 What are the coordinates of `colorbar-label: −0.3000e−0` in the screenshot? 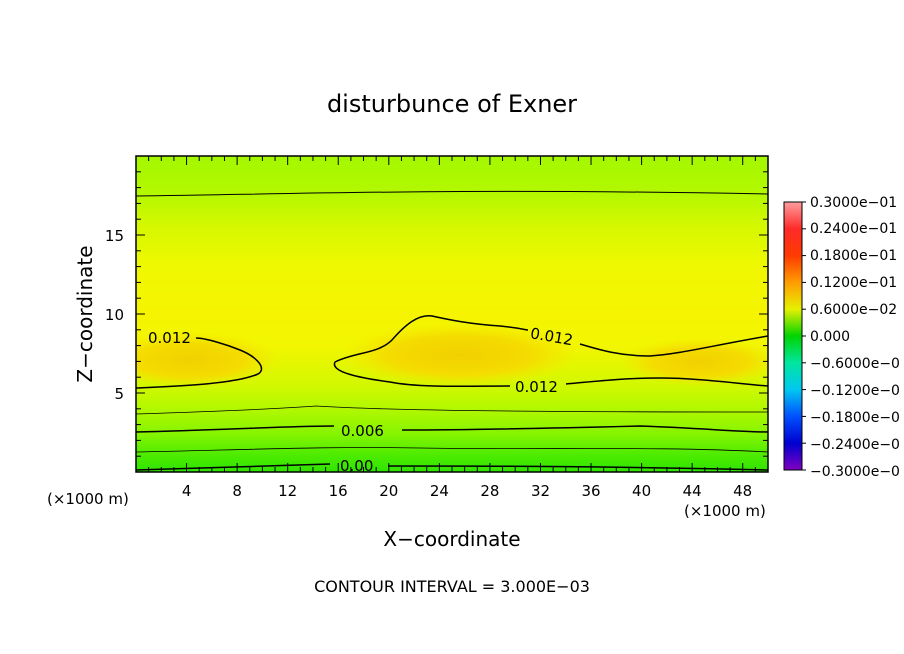 It's located at (855, 472).